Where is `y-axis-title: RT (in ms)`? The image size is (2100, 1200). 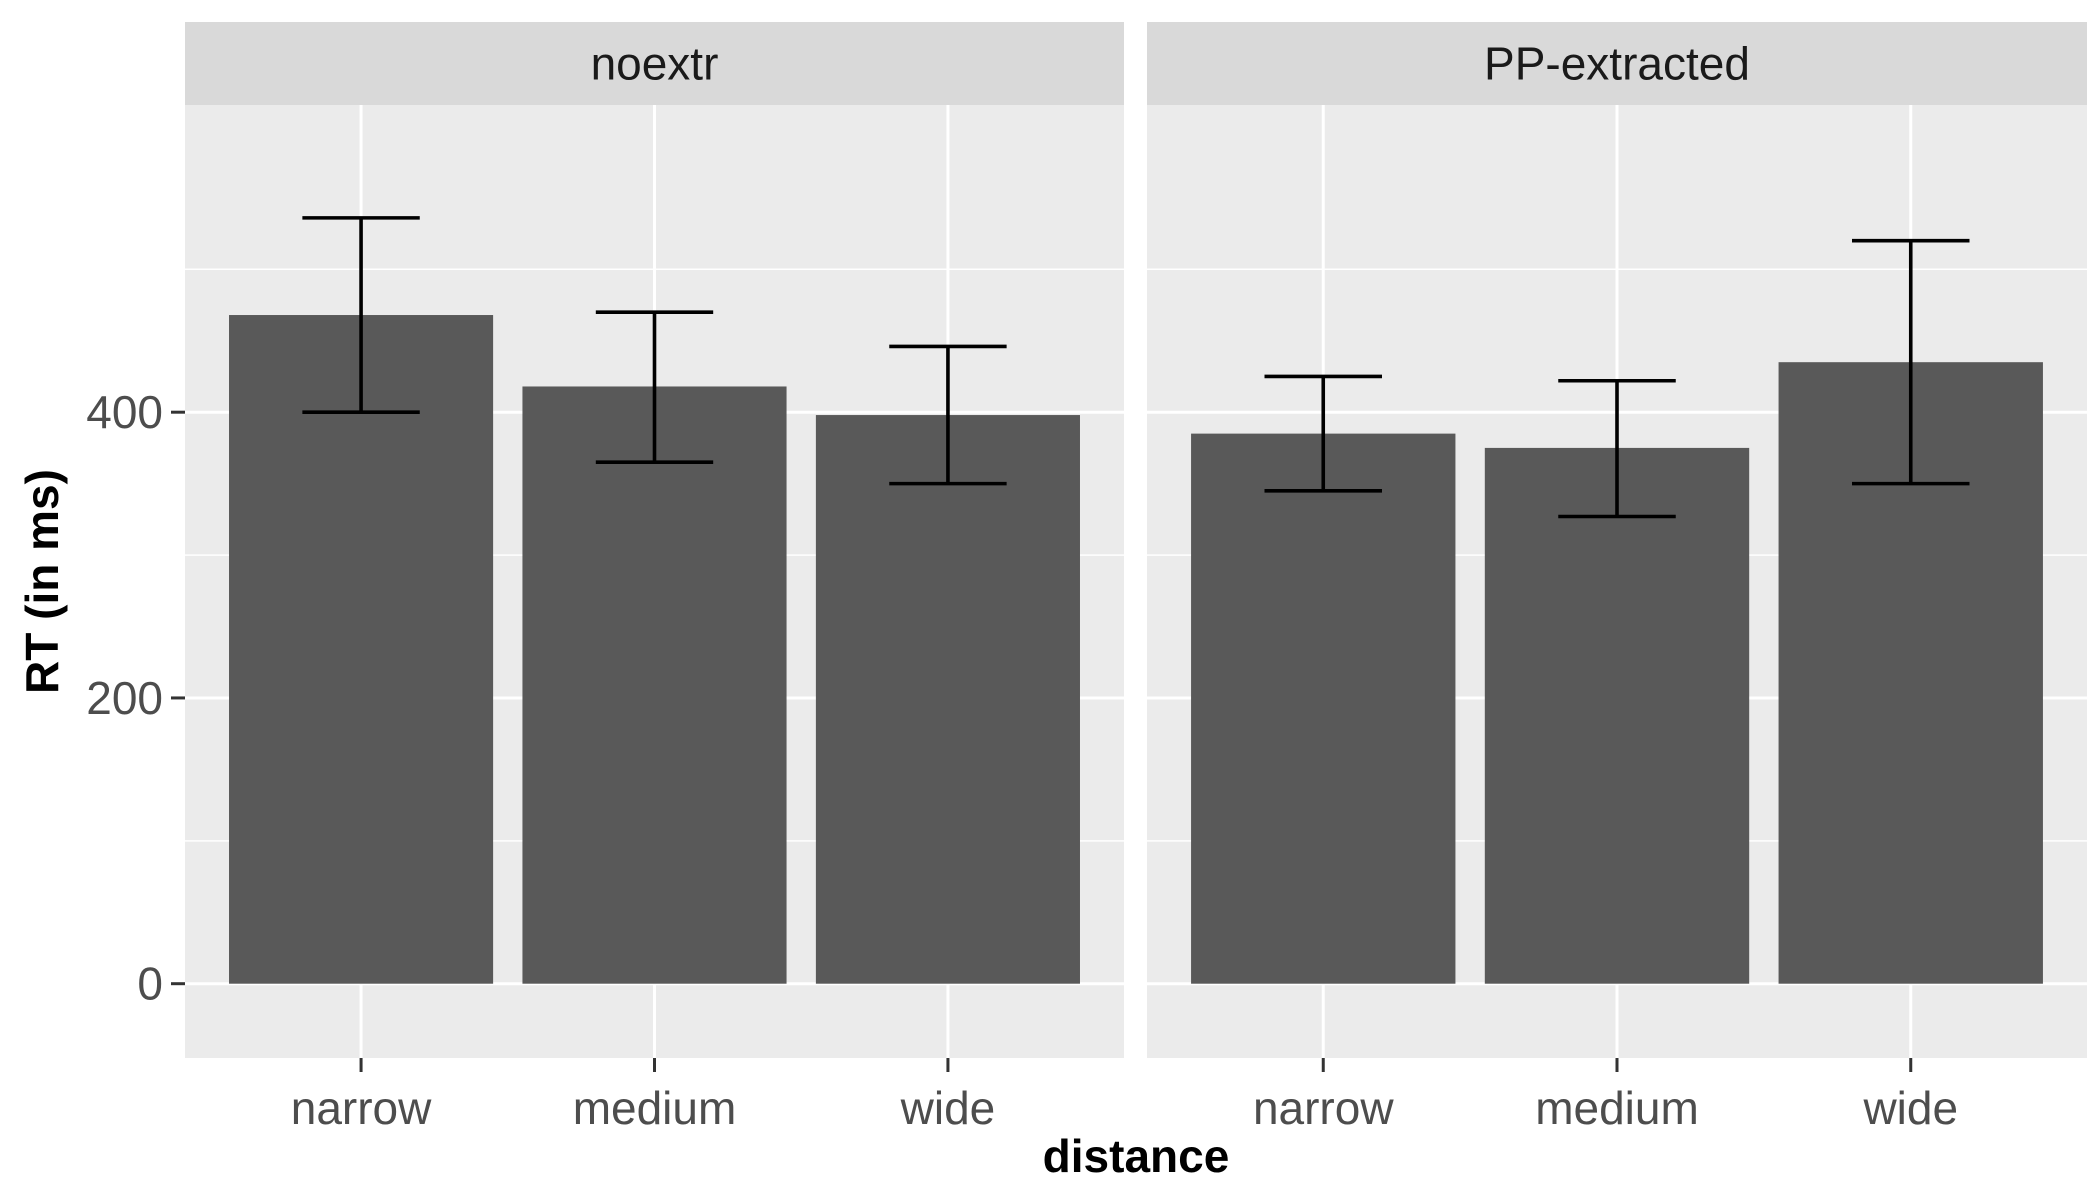
y-axis-title: RT (in ms) is located at coordinates (42, 581).